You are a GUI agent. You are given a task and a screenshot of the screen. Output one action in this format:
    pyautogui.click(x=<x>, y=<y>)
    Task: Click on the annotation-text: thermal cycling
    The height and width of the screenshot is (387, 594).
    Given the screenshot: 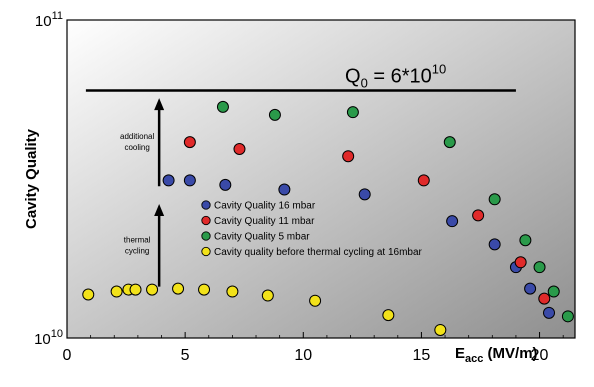 What is the action you would take?
    pyautogui.click(x=137, y=245)
    